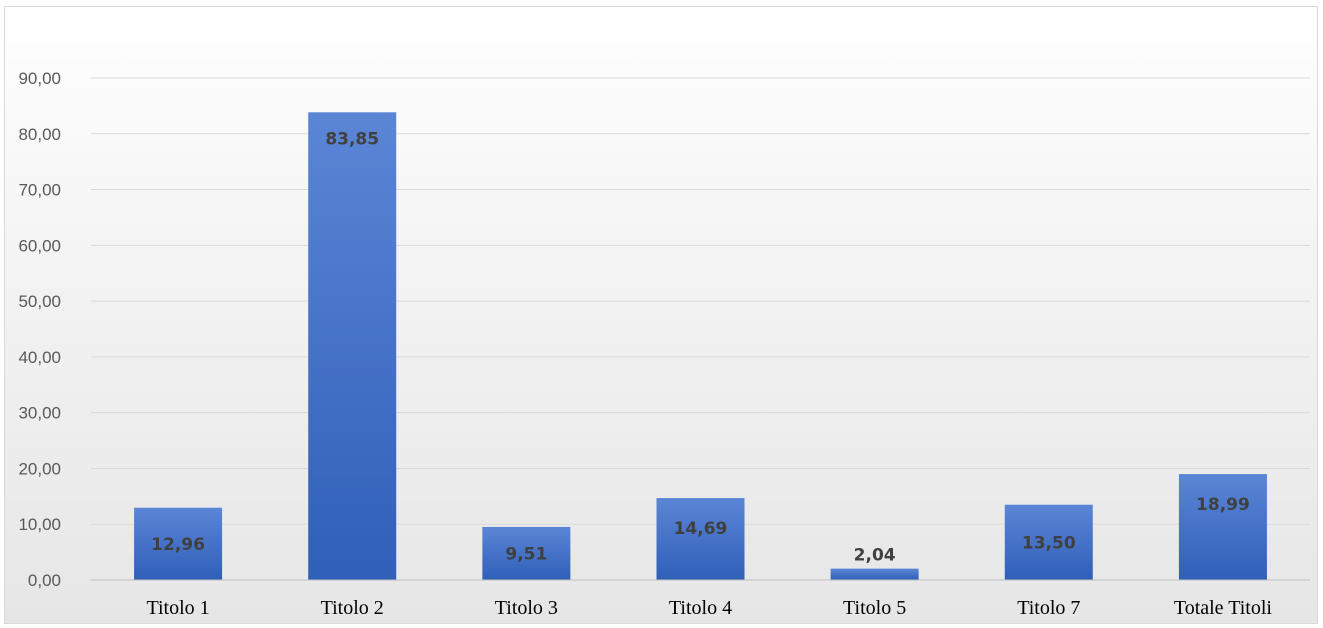 Image resolution: width=1323 pixels, height=628 pixels. What do you see at coordinates (39, 413) in the screenshot?
I see `y-tick-label: 30,00` at bounding box center [39, 413].